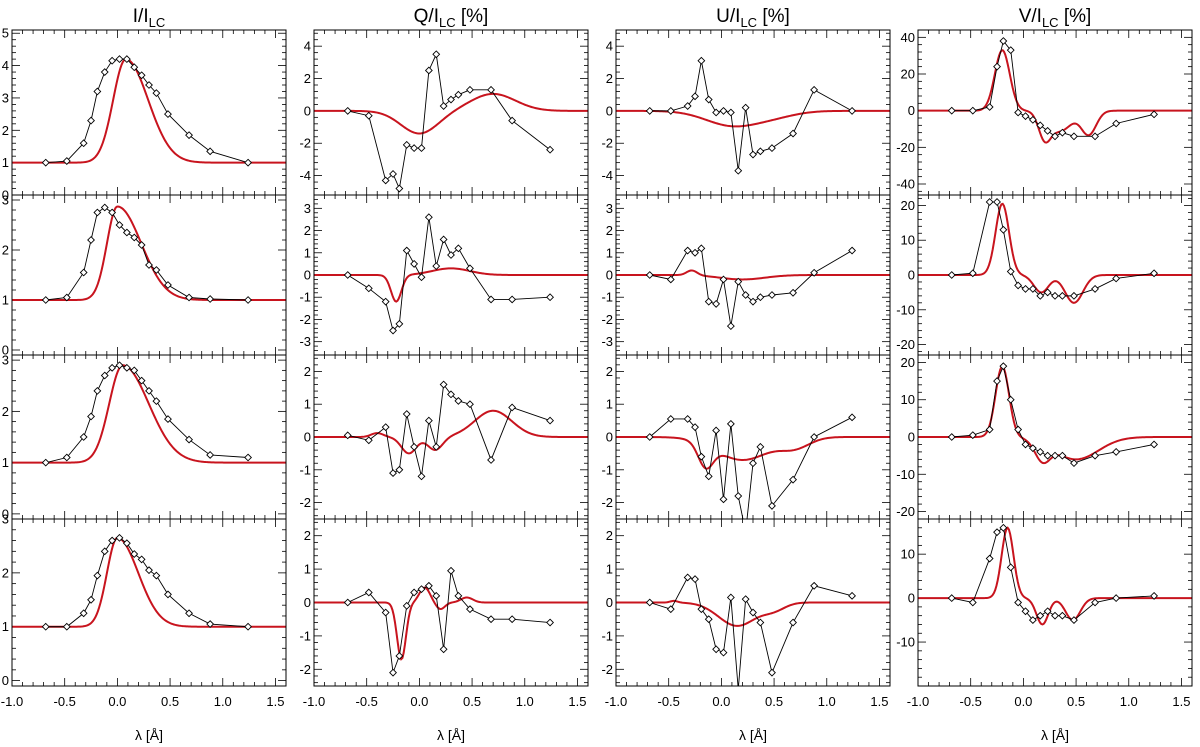 The width and height of the screenshot is (1200, 747). I want to click on panel-I-row2: 0 1 2 3, so click(144, 275).